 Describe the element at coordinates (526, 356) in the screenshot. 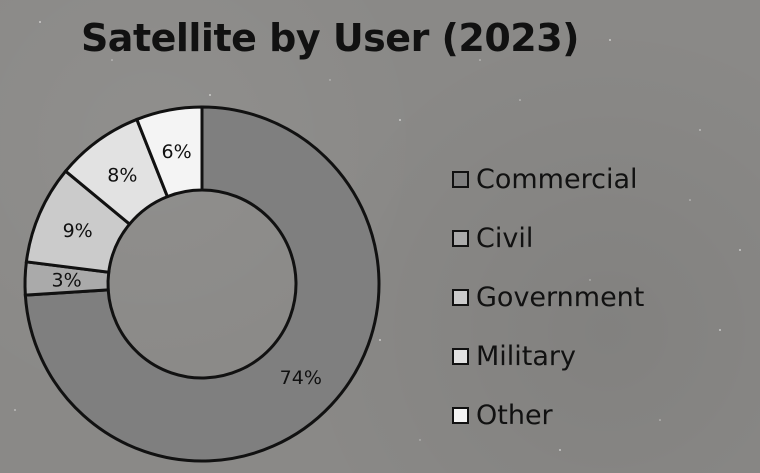

I see `legend-label: Military` at that location.